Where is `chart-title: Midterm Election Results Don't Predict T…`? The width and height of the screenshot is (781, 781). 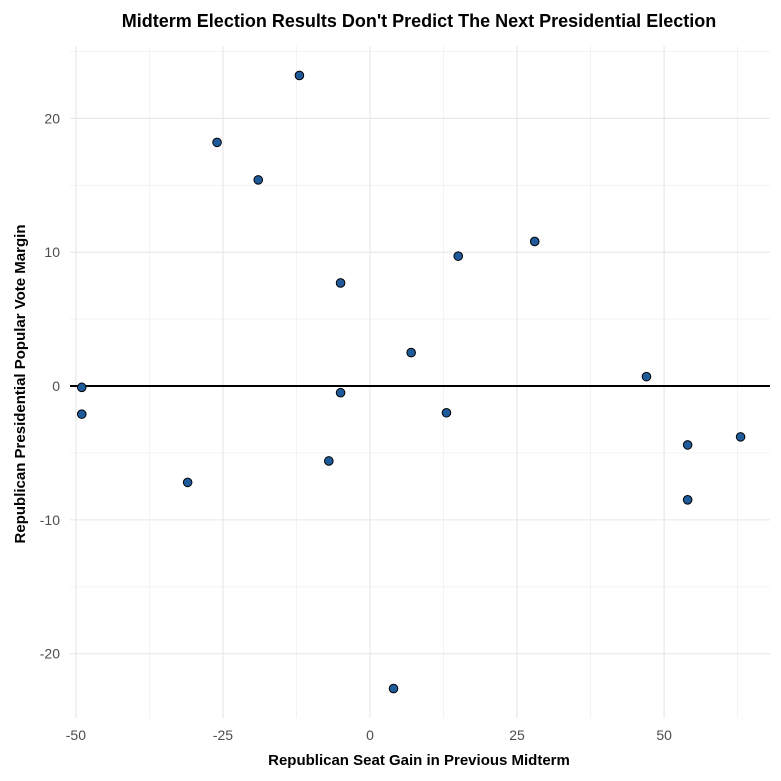
chart-title: Midterm Election Results Don't Predict T… is located at coordinates (419, 21).